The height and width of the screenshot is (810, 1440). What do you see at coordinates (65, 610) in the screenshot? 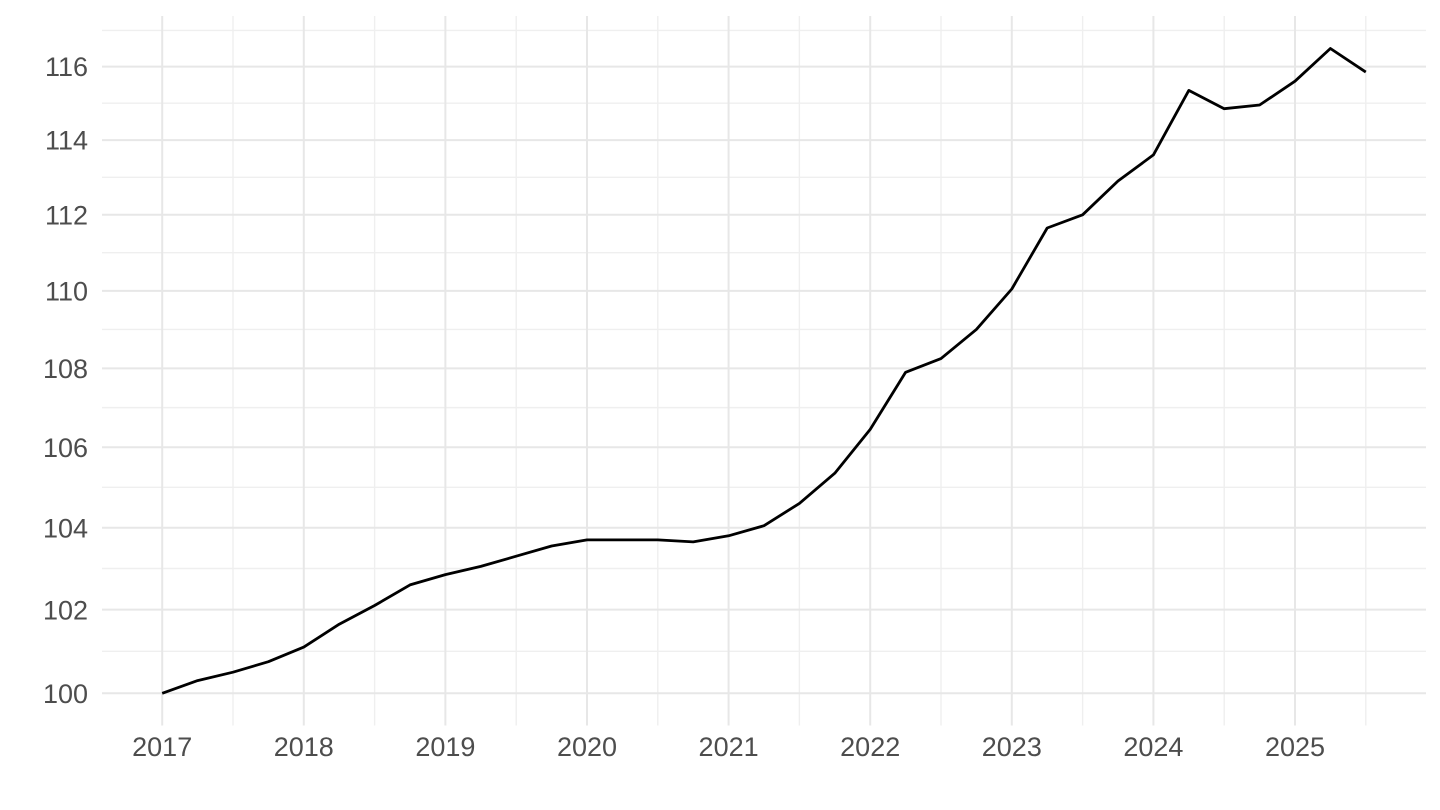
I see `y-tick-label: 102` at bounding box center [65, 610].